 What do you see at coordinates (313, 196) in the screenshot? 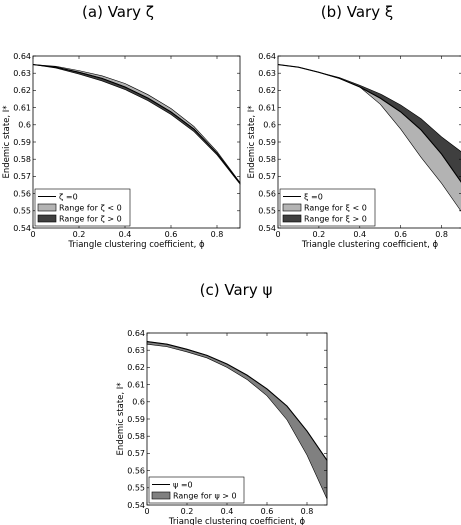
I see `legend-label-1-0: ξ =0` at bounding box center [313, 196].